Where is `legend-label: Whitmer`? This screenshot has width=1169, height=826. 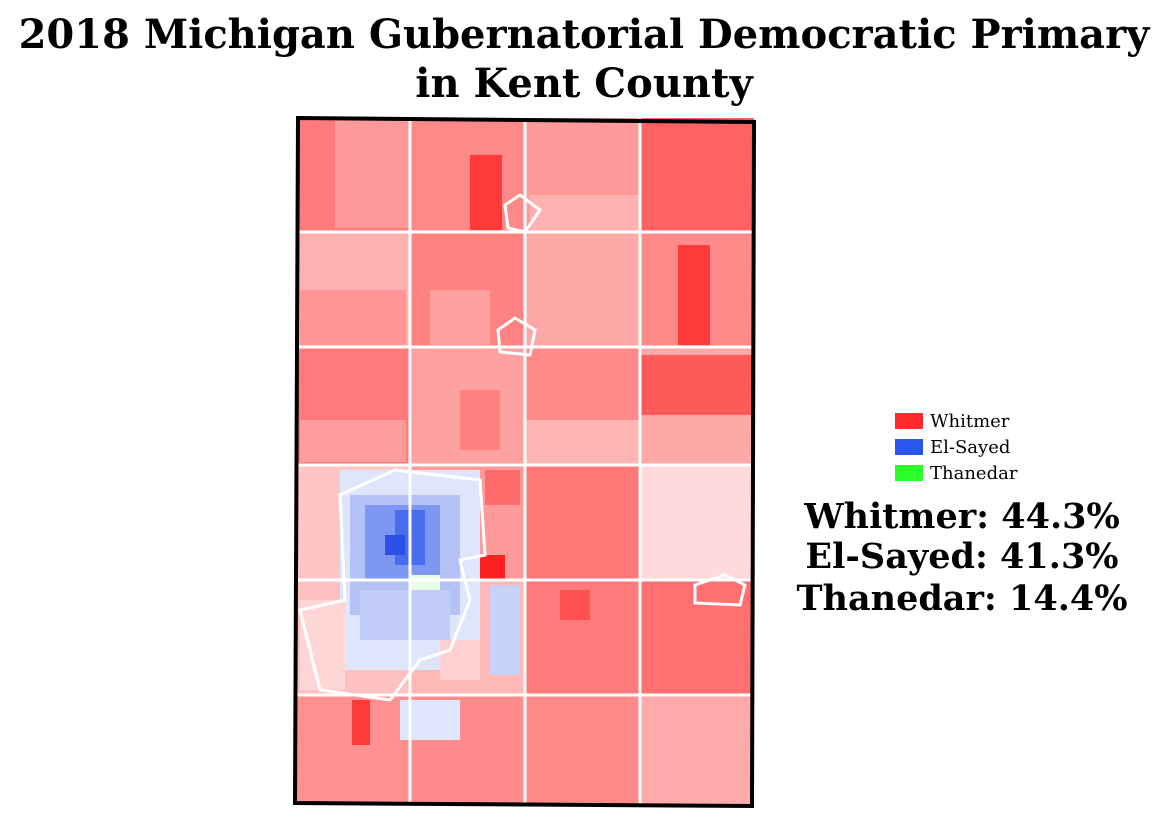
legend-label: Whitmer is located at coordinates (970, 421).